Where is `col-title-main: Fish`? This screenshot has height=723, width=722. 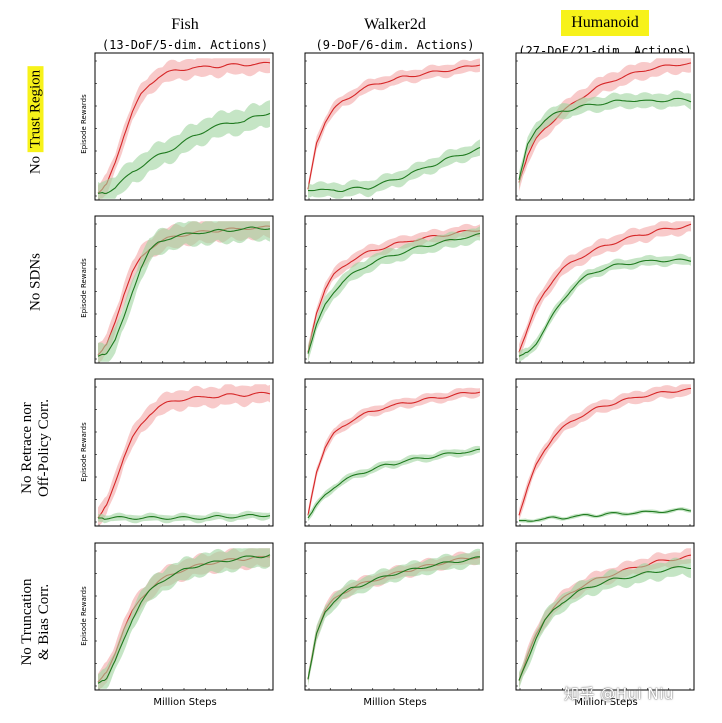
col-title-main: Fish is located at coordinates (185, 24).